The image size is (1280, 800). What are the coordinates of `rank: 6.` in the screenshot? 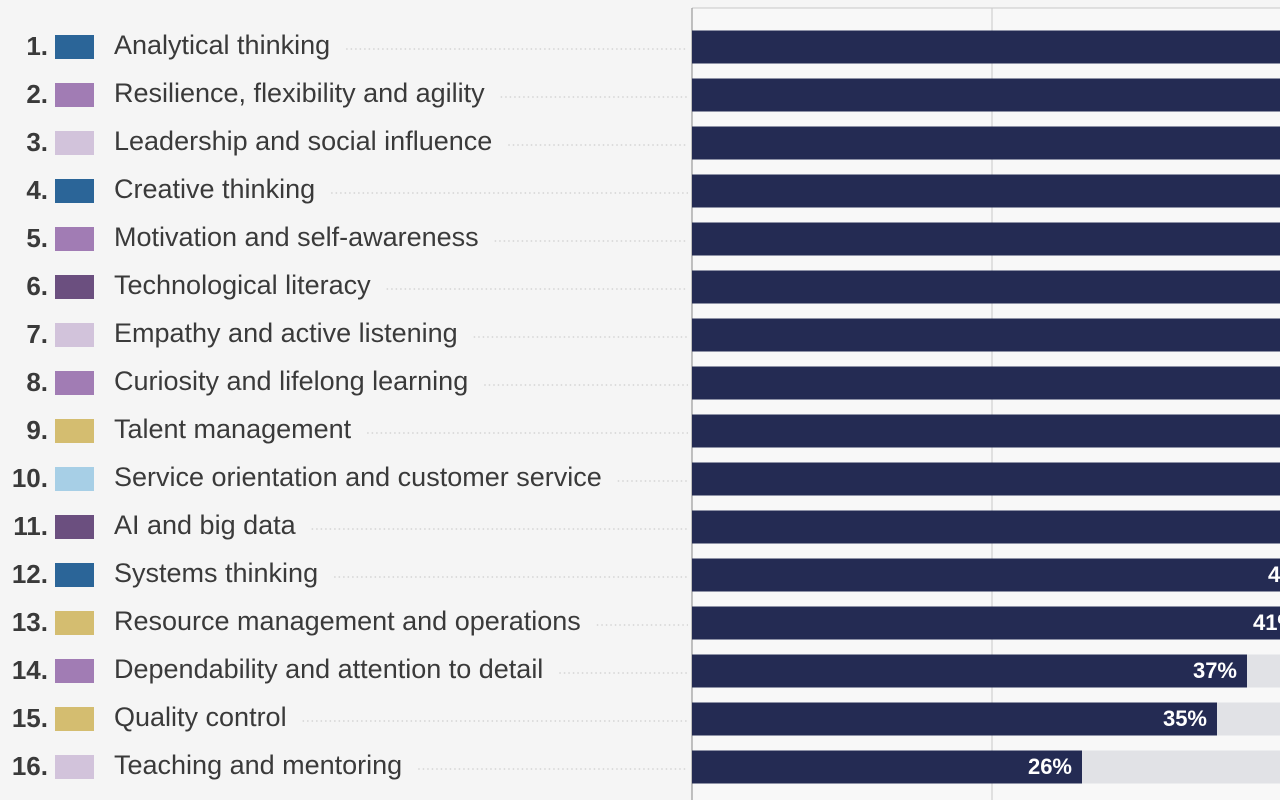 It's located at (37, 286).